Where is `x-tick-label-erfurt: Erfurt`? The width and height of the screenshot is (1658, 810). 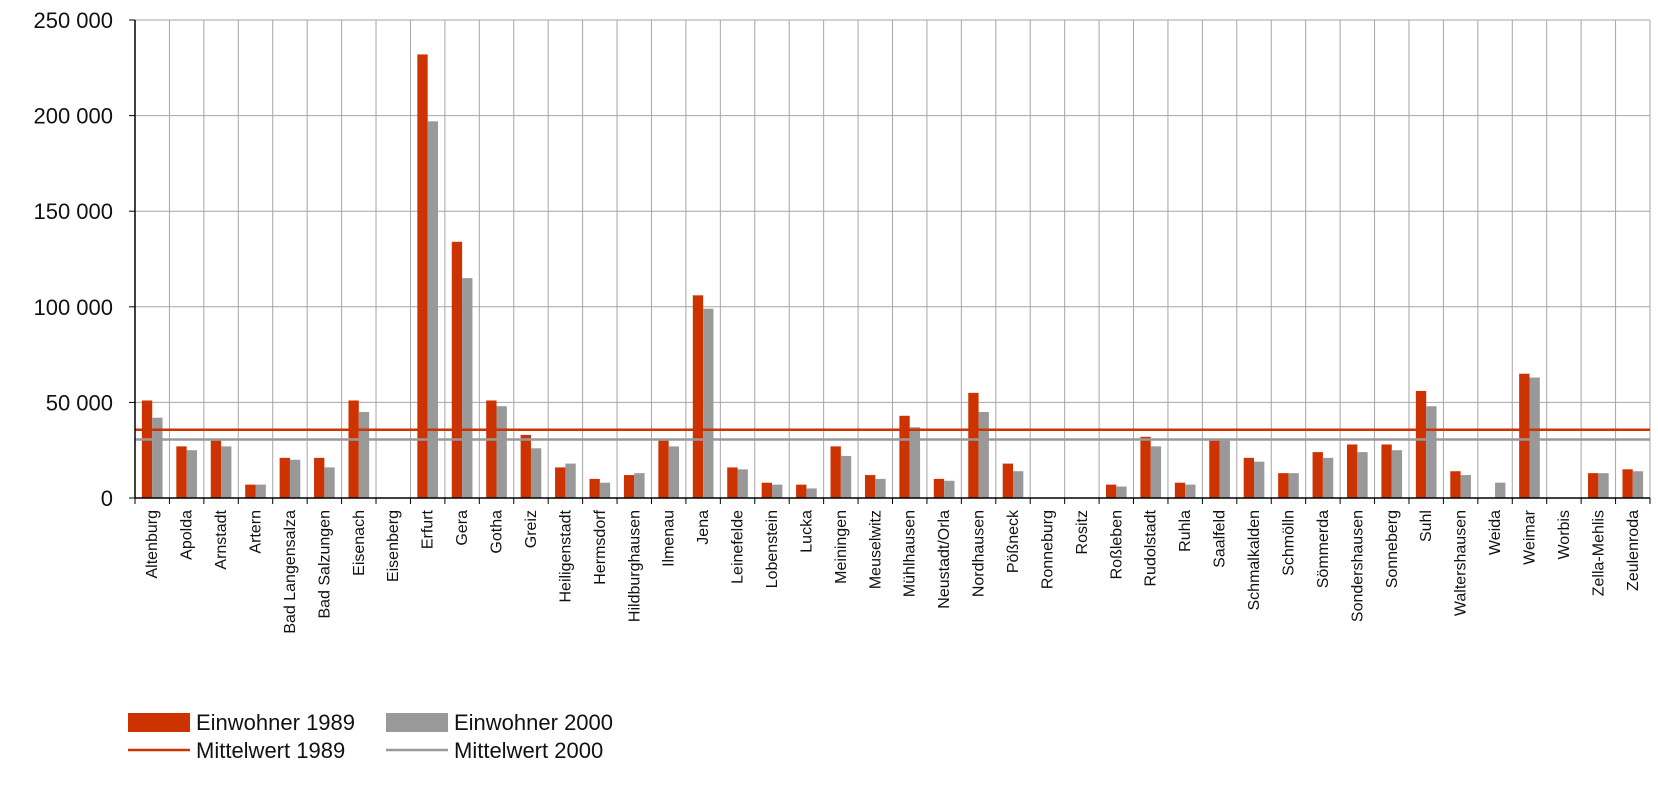 x-tick-label-erfurt: Erfurt is located at coordinates (428, 529).